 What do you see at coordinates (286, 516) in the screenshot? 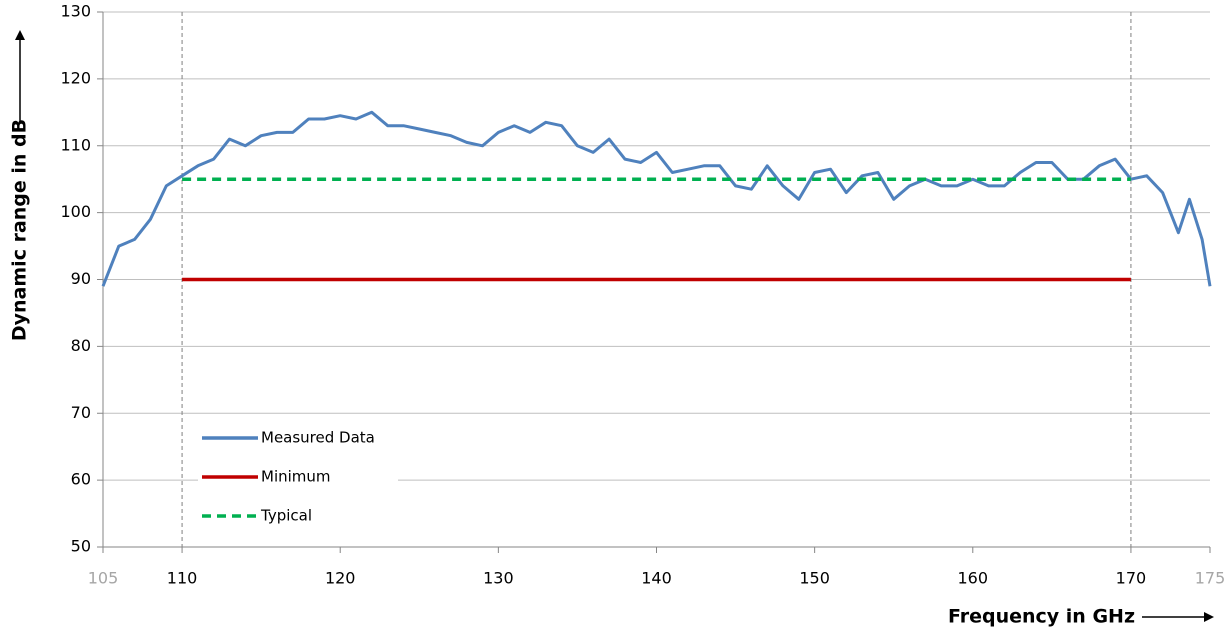
I see `legend-label: Typical` at bounding box center [286, 516].